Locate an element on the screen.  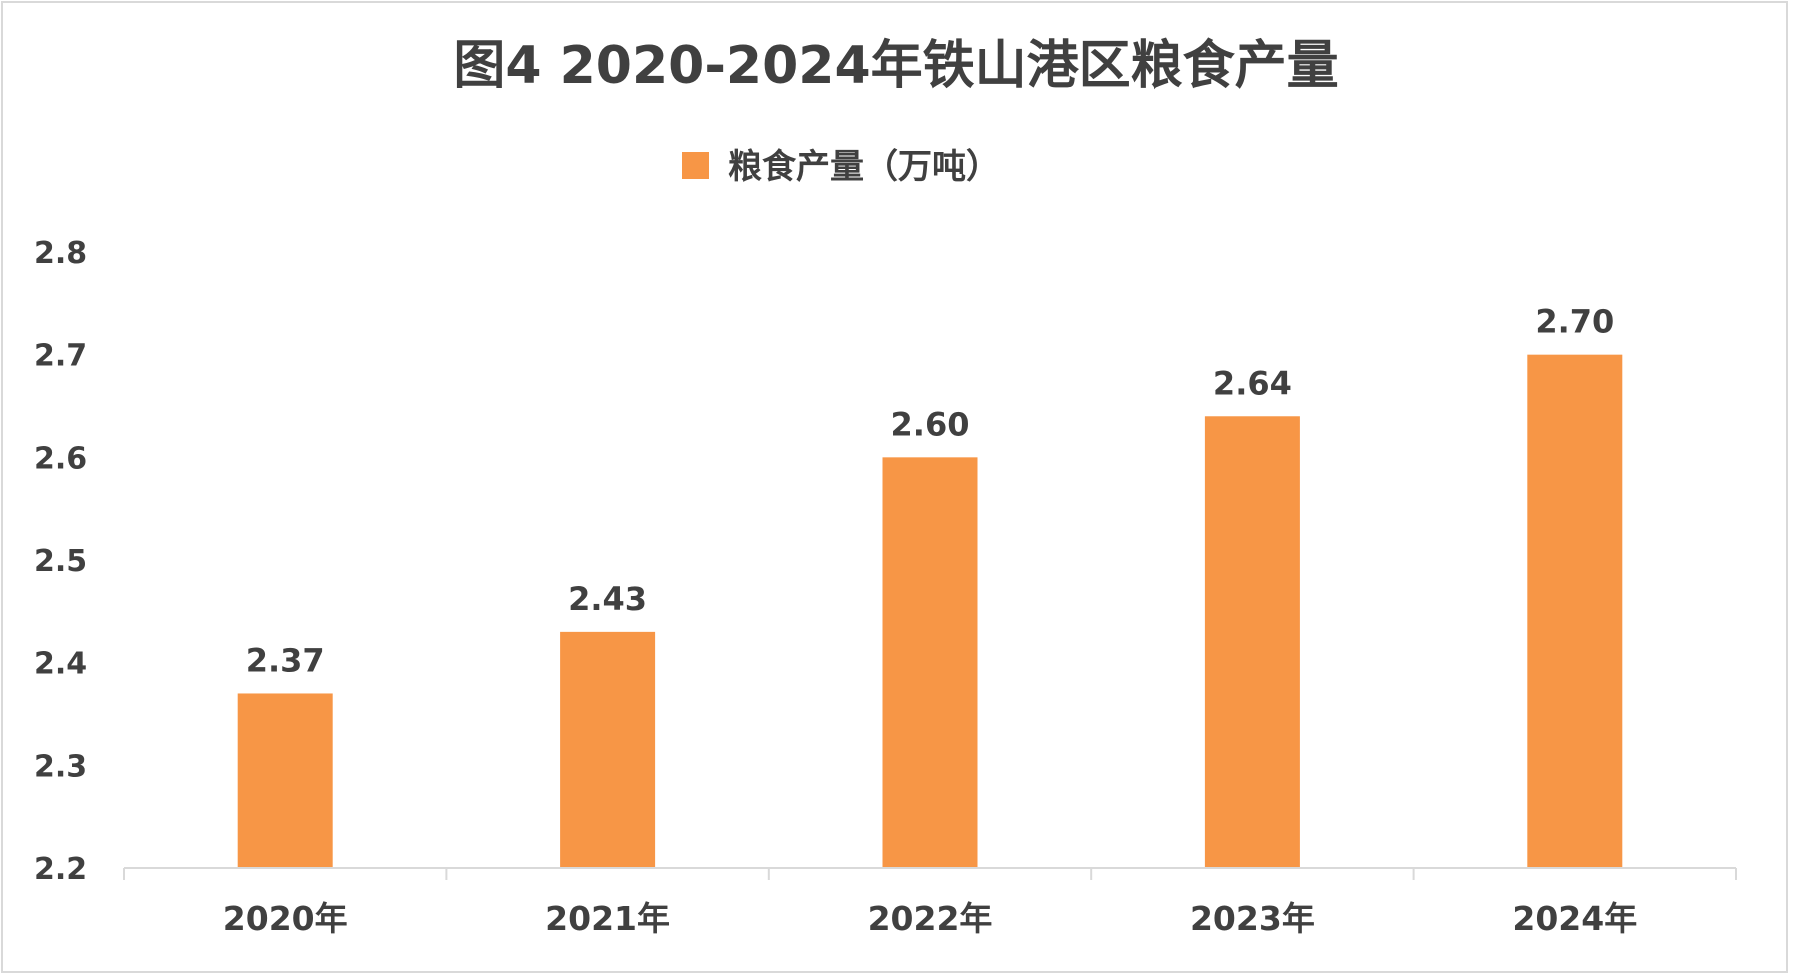
x-tick-label: 2020年 is located at coordinates (285, 918).